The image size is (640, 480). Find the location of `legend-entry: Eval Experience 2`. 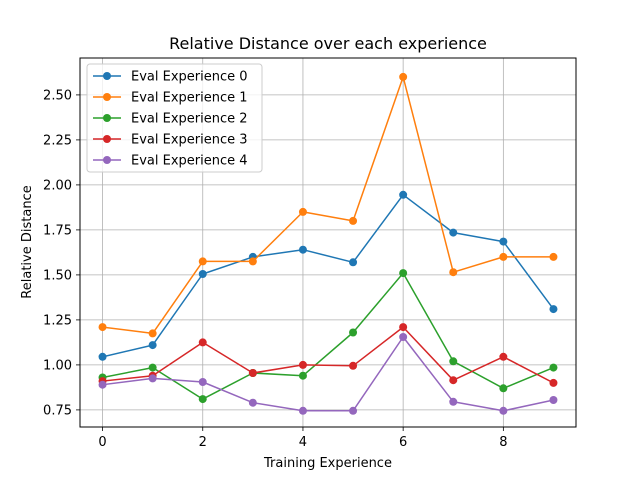

legend-entry: Eval Experience 2 is located at coordinates (170, 119).